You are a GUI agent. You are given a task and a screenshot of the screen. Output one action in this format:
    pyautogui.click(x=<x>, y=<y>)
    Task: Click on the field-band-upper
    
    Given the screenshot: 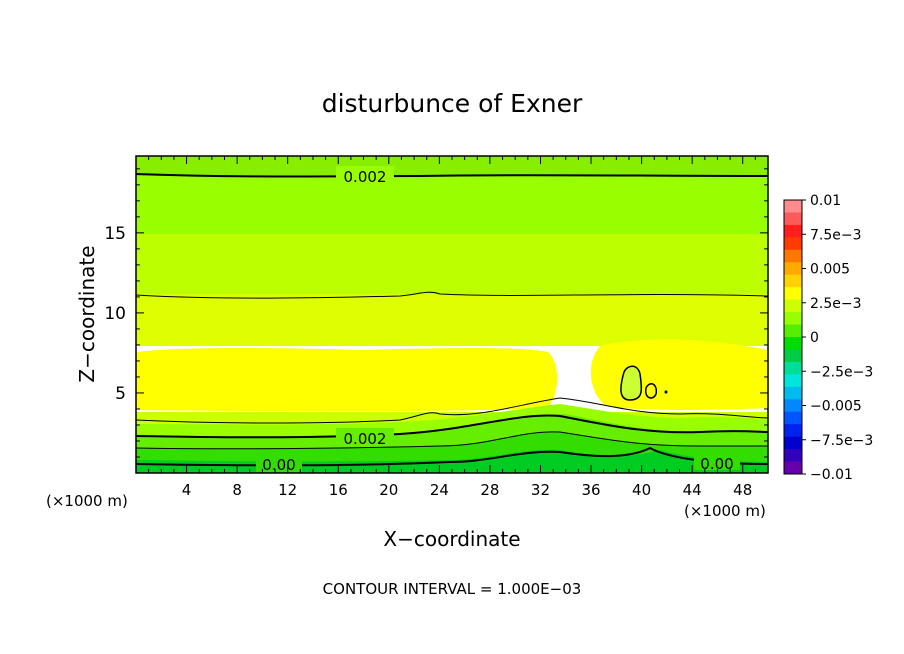 What is the action you would take?
    pyautogui.click(x=452, y=205)
    